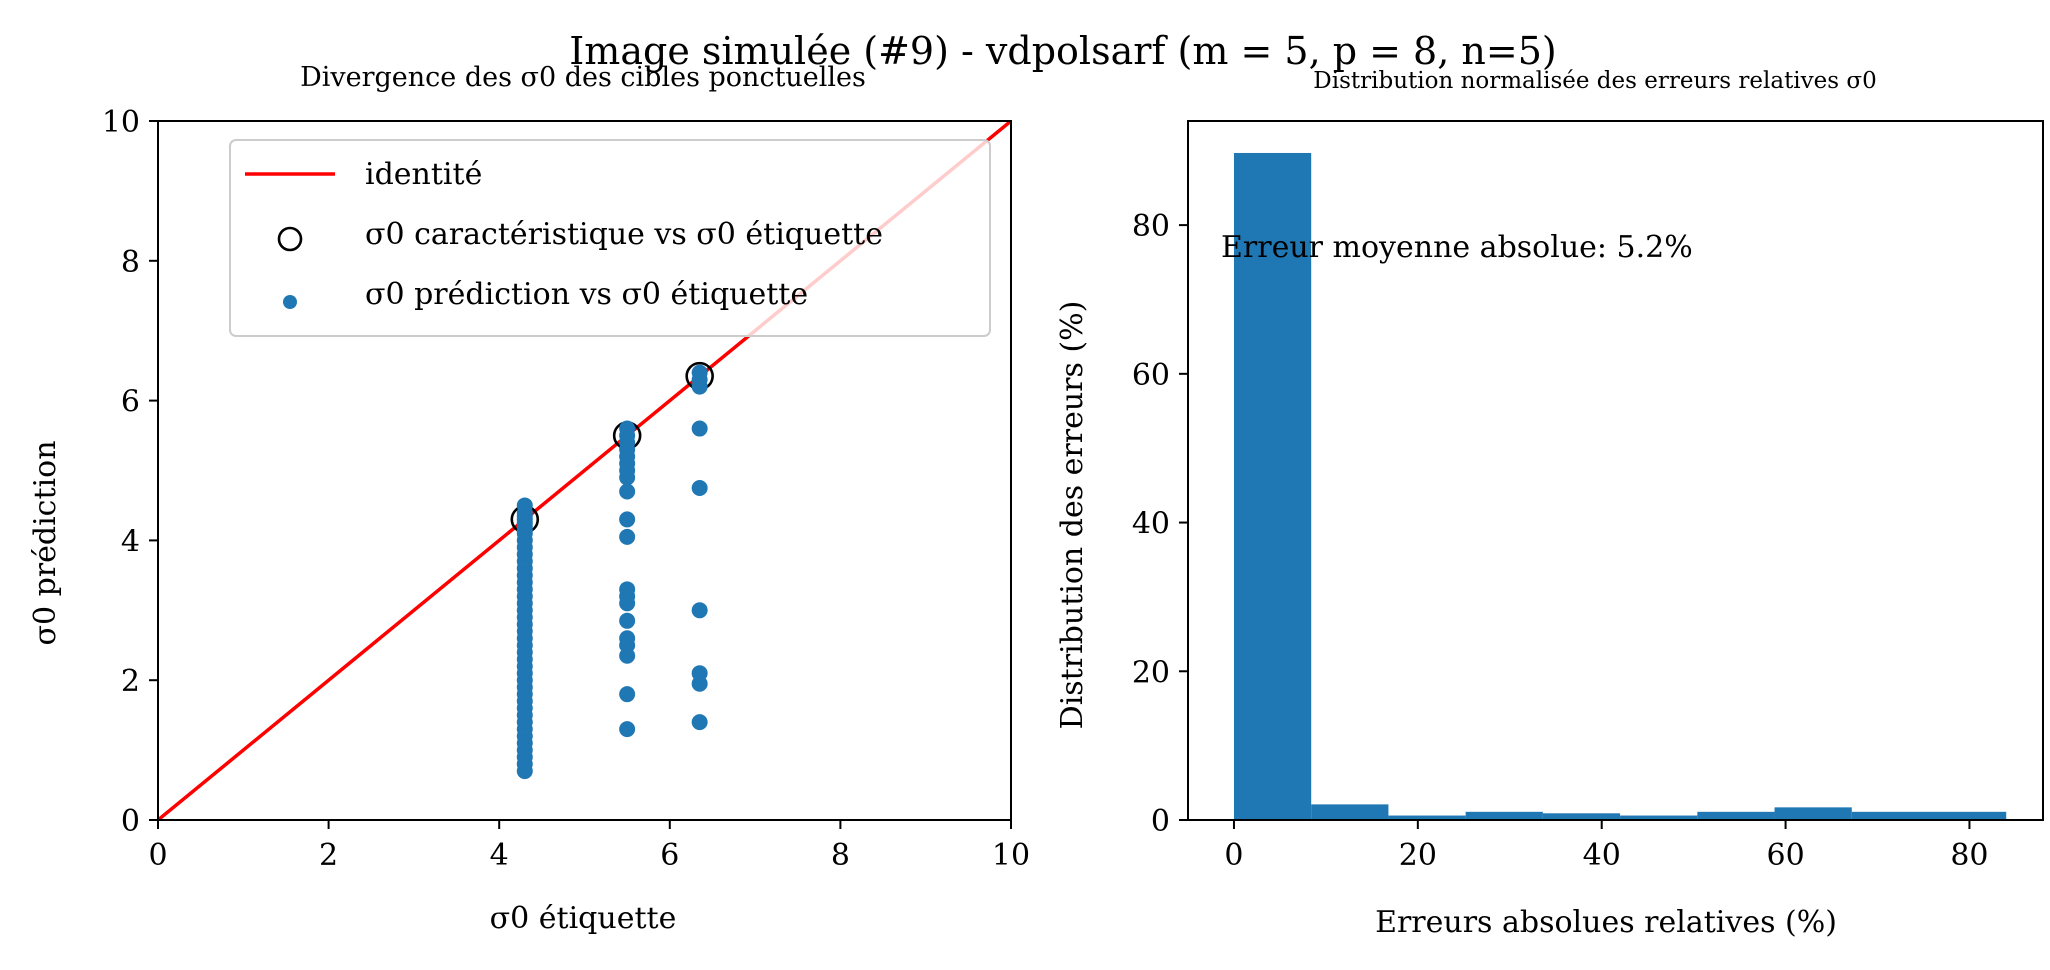  I want to click on x-tick-label: 60, so click(1785, 855).